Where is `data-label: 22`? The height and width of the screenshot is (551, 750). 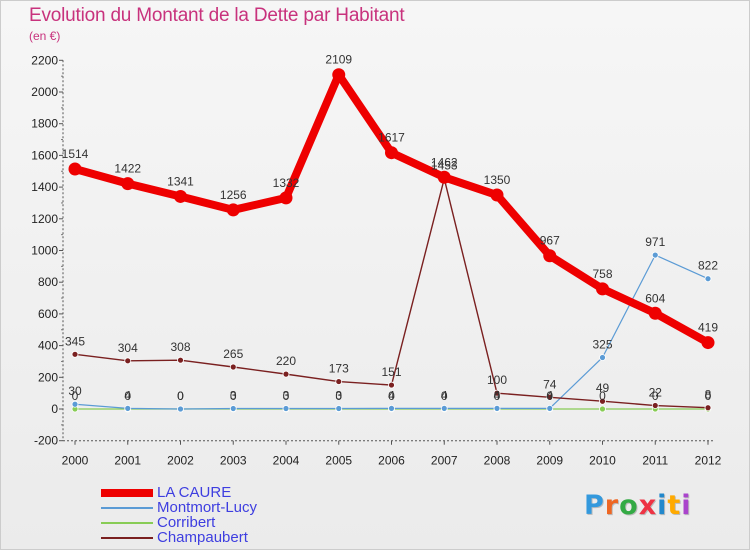 data-label: 22 is located at coordinates (656, 393).